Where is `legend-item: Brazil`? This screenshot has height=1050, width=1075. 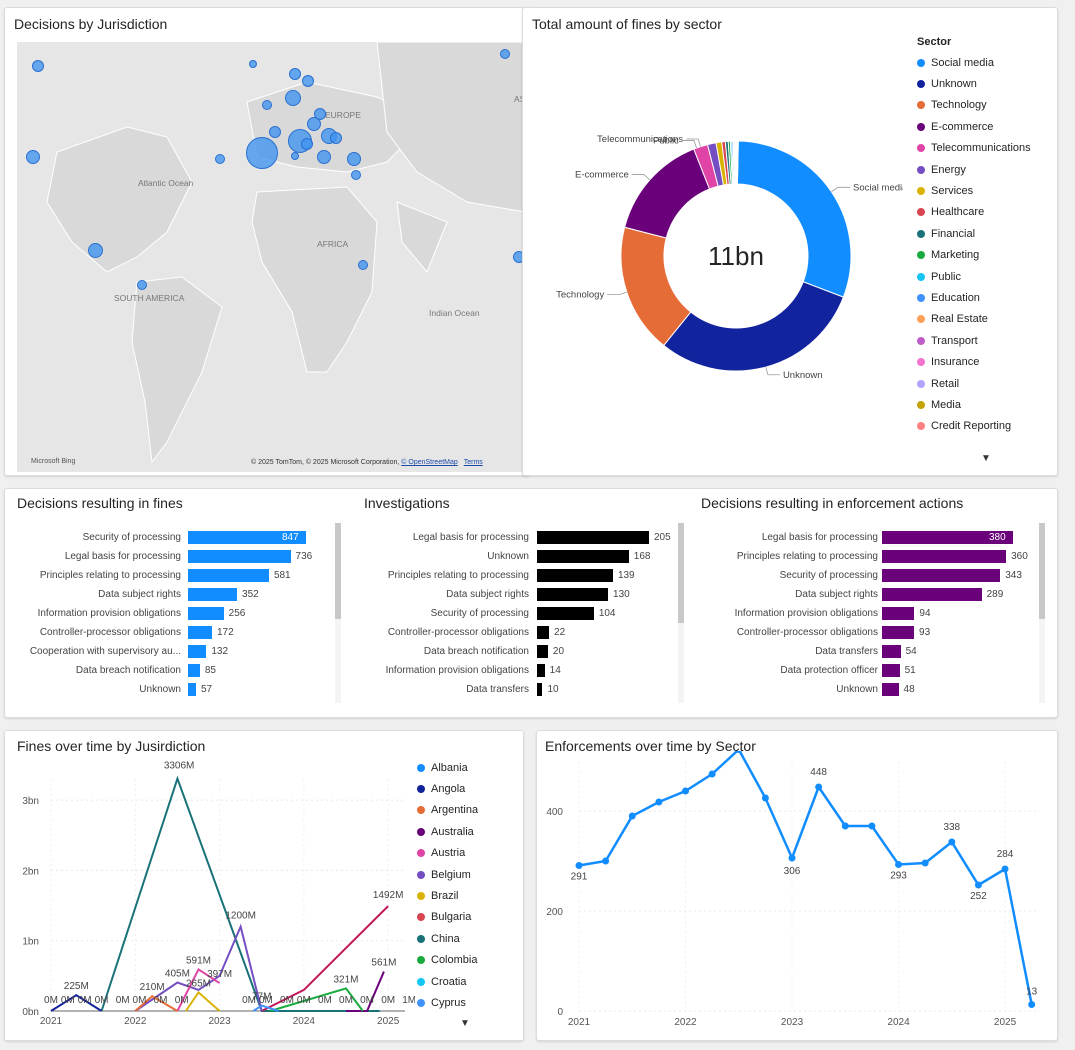 legend-item: Brazil is located at coordinates (469, 895).